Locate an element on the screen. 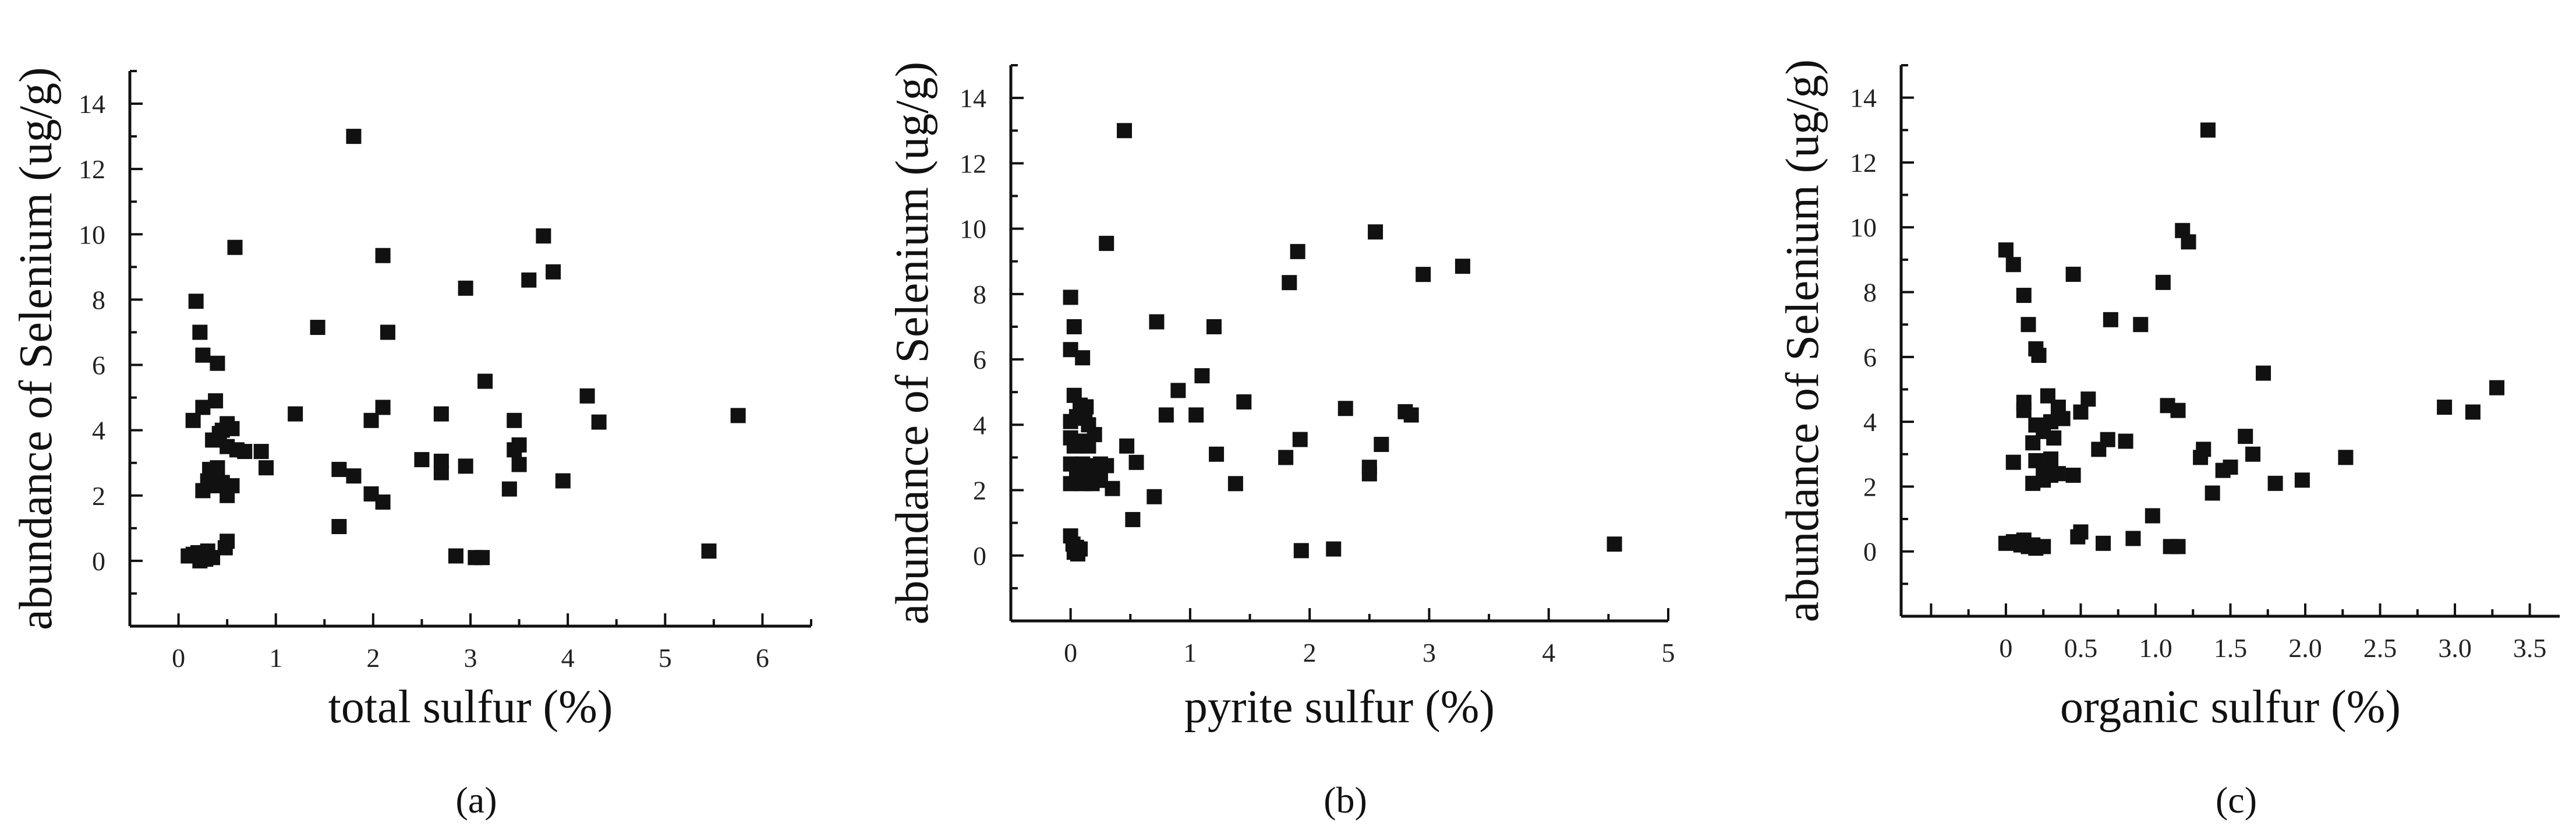  x-axis-title: total sulfur (%) is located at coordinates (471, 707).